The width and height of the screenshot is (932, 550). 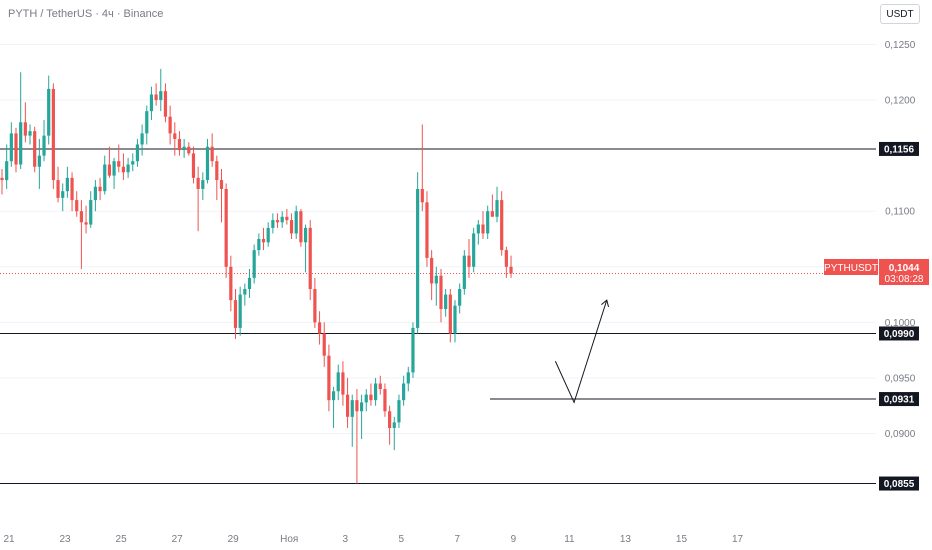 What do you see at coordinates (86, 14) in the screenshot?
I see `symbol-title: PYTH / TetherUS · 4ч · Binance` at bounding box center [86, 14].